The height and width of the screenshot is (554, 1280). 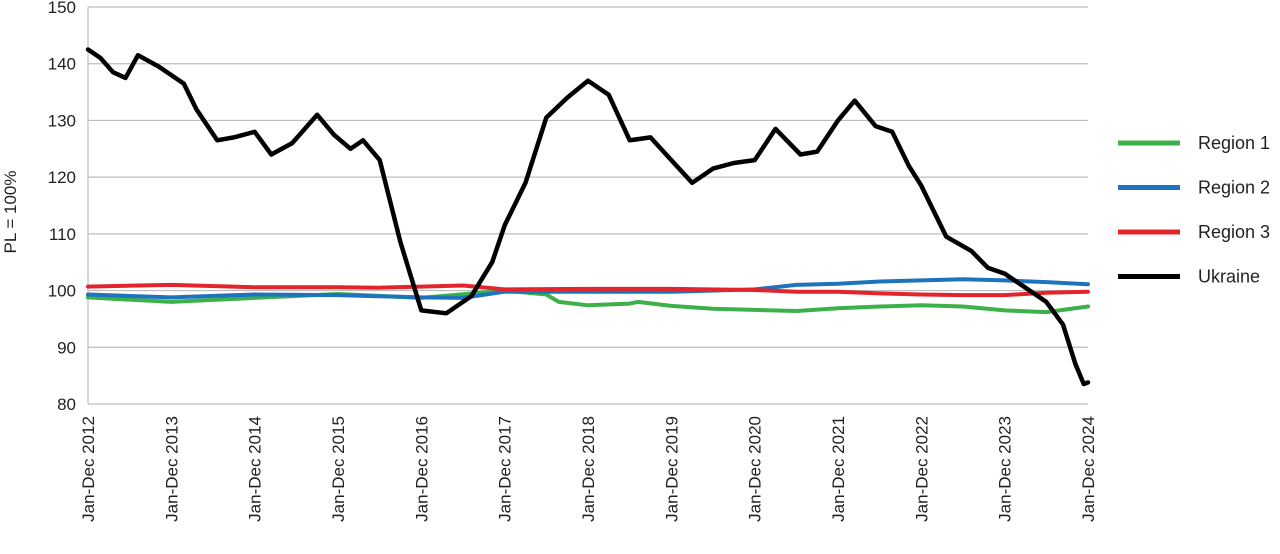 What do you see at coordinates (1234, 143) in the screenshot?
I see `legend-label: Region 1` at bounding box center [1234, 143].